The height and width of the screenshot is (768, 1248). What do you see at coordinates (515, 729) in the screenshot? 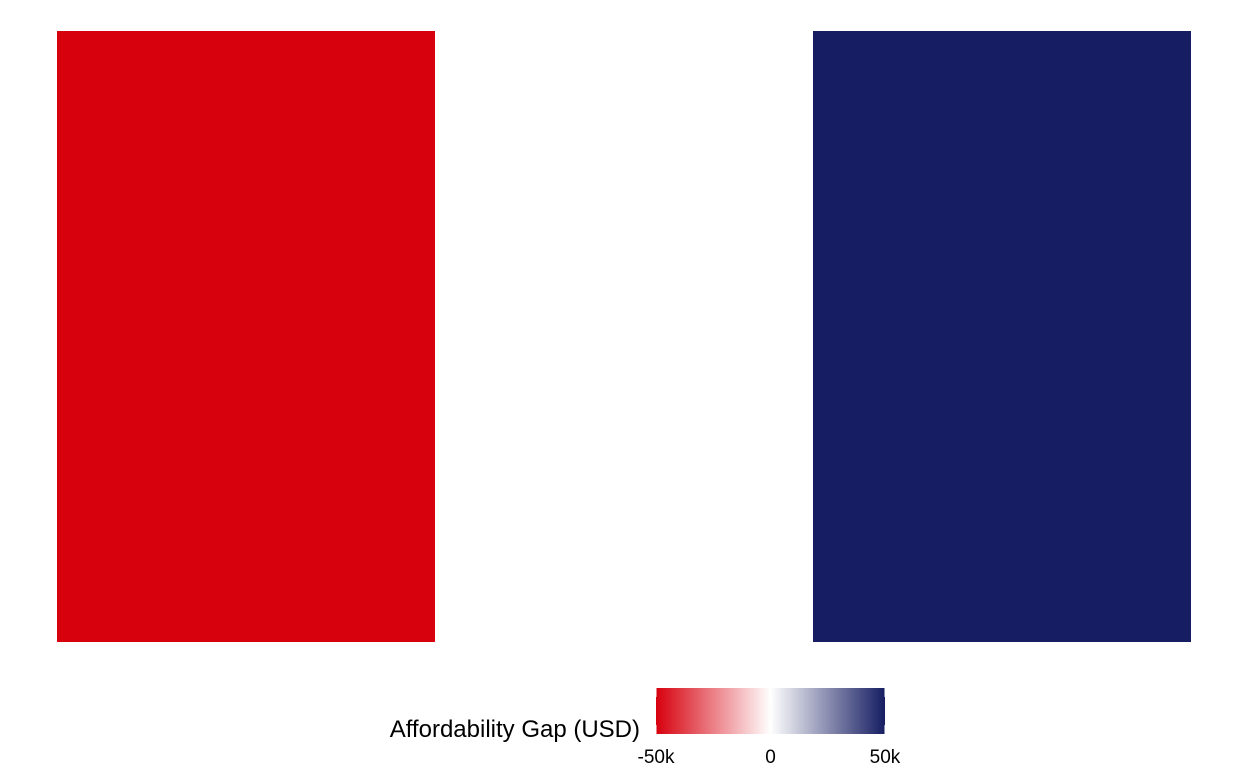
I see `legend-title: Affordability Gap (USD)` at bounding box center [515, 729].